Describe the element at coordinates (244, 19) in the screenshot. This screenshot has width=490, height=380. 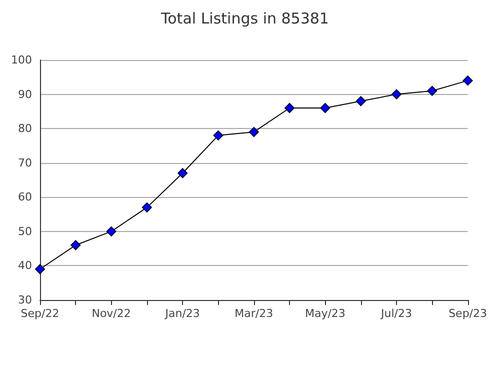
I see `chart-title: Total Listings in 85381` at that location.